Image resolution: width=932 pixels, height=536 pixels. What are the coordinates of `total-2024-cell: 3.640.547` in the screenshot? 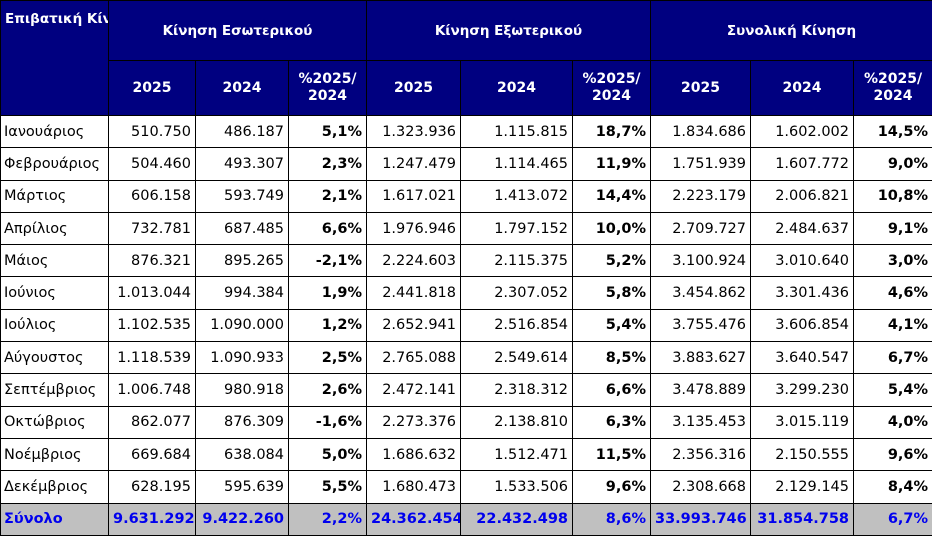 It's located at (802, 358).